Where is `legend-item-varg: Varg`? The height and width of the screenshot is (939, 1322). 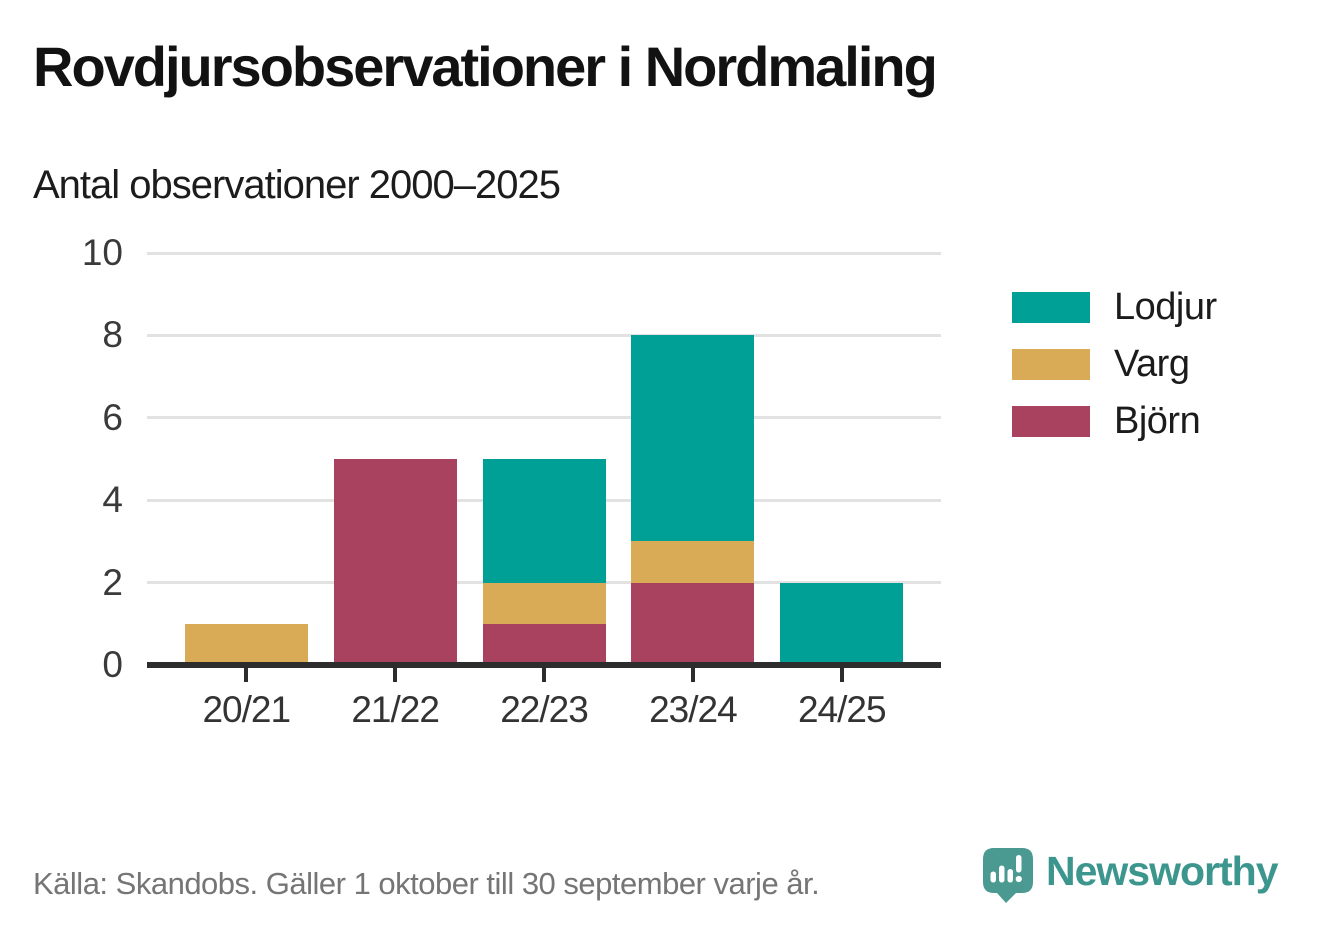
legend-item-varg: Varg is located at coordinates (1114, 364).